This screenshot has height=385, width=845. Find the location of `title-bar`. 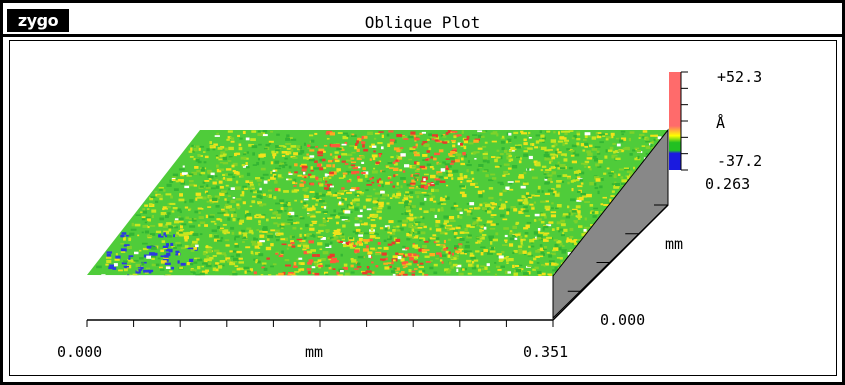

title-bar is located at coordinates (422, 20).